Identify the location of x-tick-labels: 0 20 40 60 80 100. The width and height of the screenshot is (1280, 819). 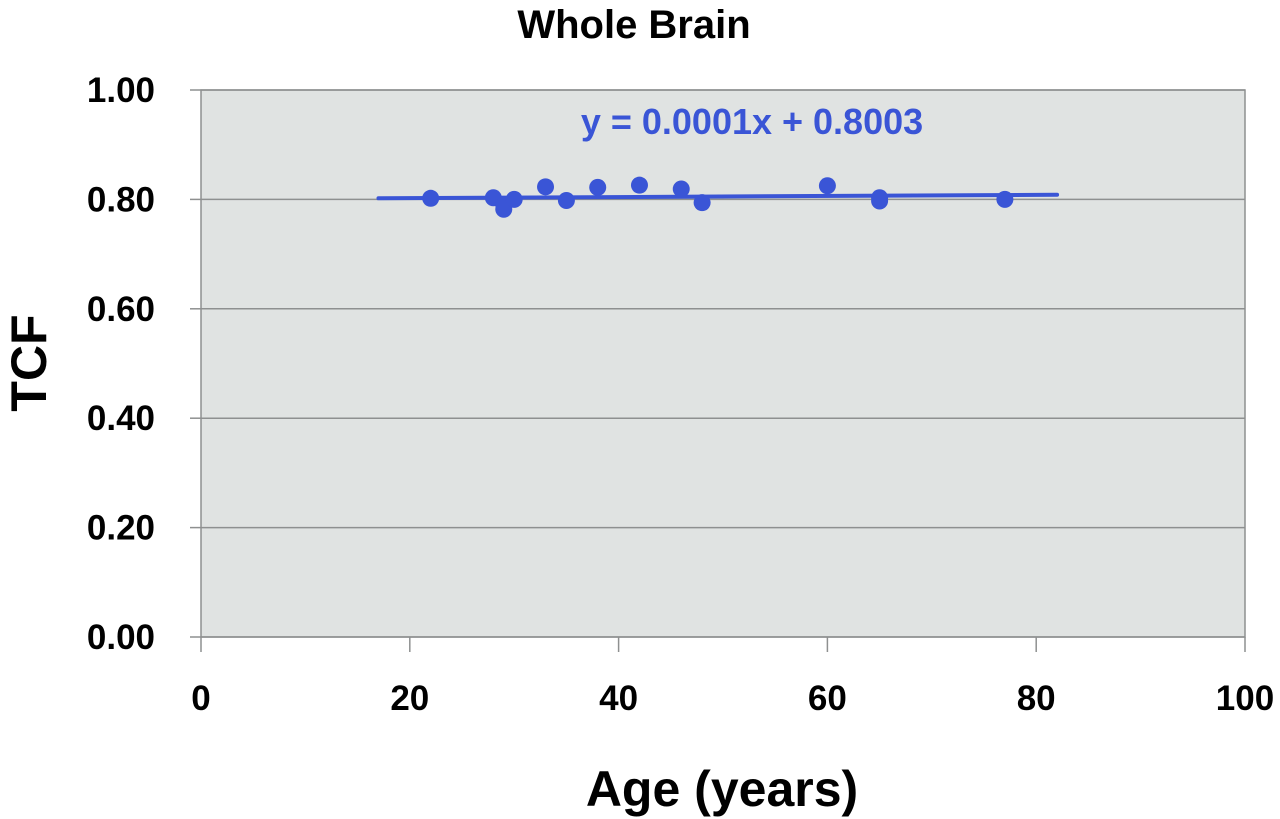
(732, 698).